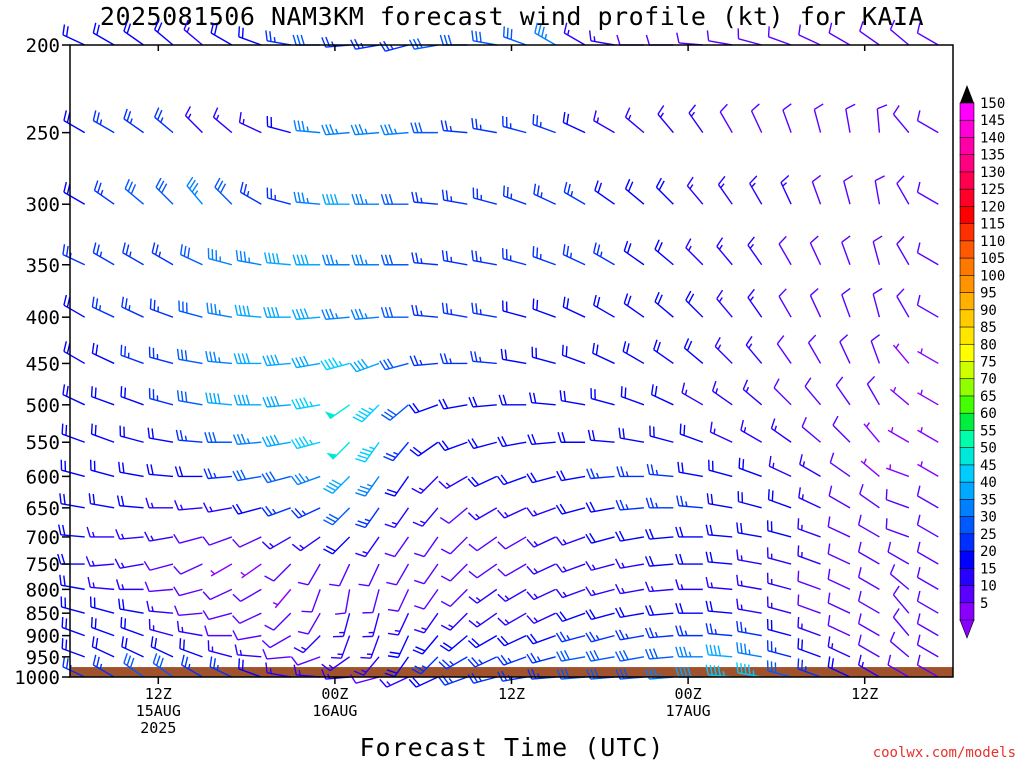 The height and width of the screenshot is (768, 1024). What do you see at coordinates (43, 614) in the screenshot?
I see `y-tick-label: 850` at bounding box center [43, 614].